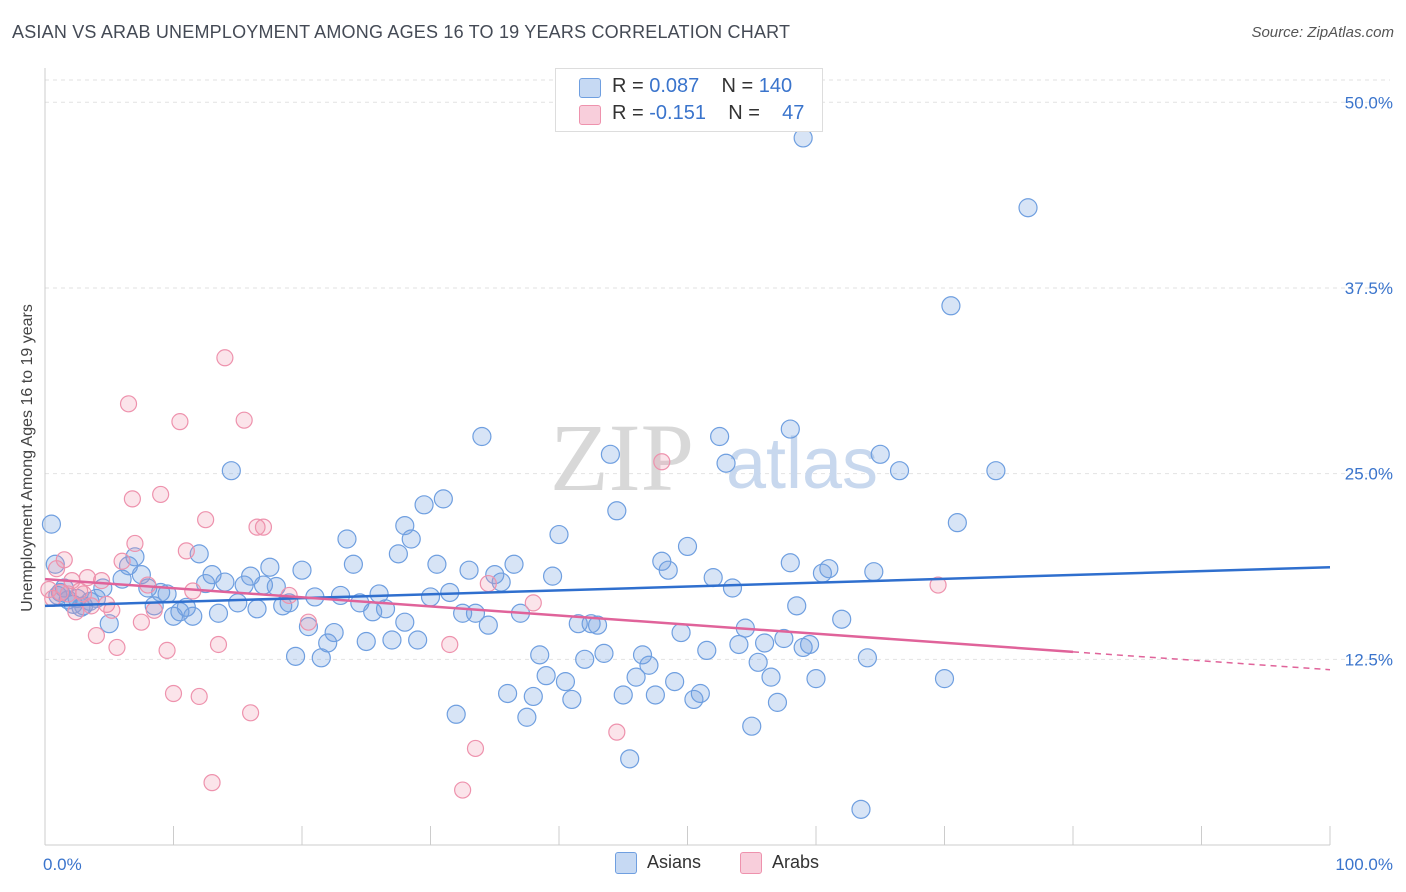 The width and height of the screenshot is (1406, 892). Describe the element at coordinates (1364, 864) in the screenshot. I see `x-tick-label: 100.0%` at that location.